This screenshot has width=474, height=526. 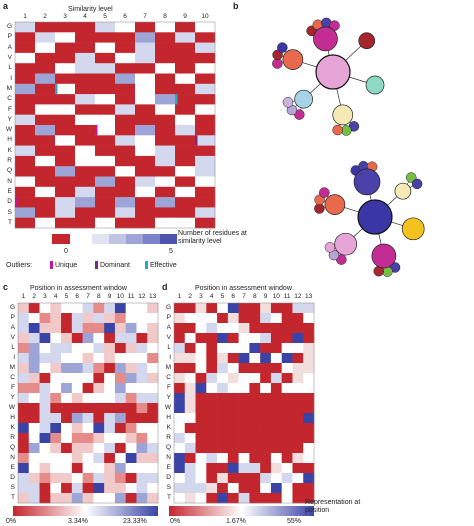 What do you see at coordinates (6, 6) in the screenshot?
I see `panel-a-letter: a` at bounding box center [6, 6].